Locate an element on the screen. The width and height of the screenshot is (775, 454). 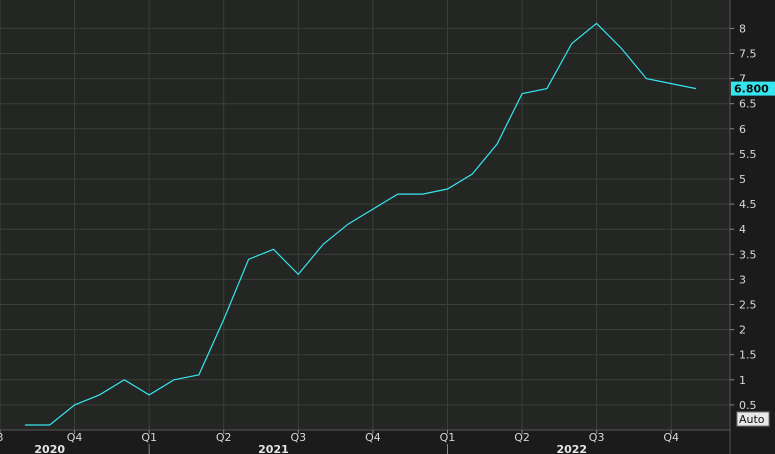
y-axis-ticks: 0.5 1 1.5 2 2.5 3 3.5 4 4.5 5 5.5 6 6.5 7 7.5 8 is located at coordinates (743, 217).